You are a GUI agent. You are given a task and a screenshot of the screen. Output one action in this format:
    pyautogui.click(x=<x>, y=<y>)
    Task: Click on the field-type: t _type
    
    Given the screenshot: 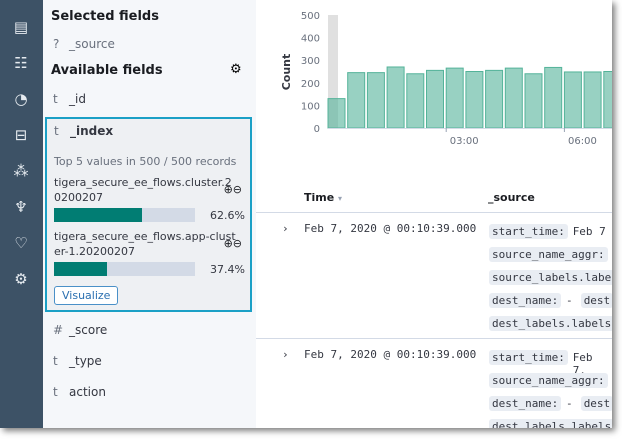 What is the action you would take?
    pyautogui.click(x=77, y=361)
    